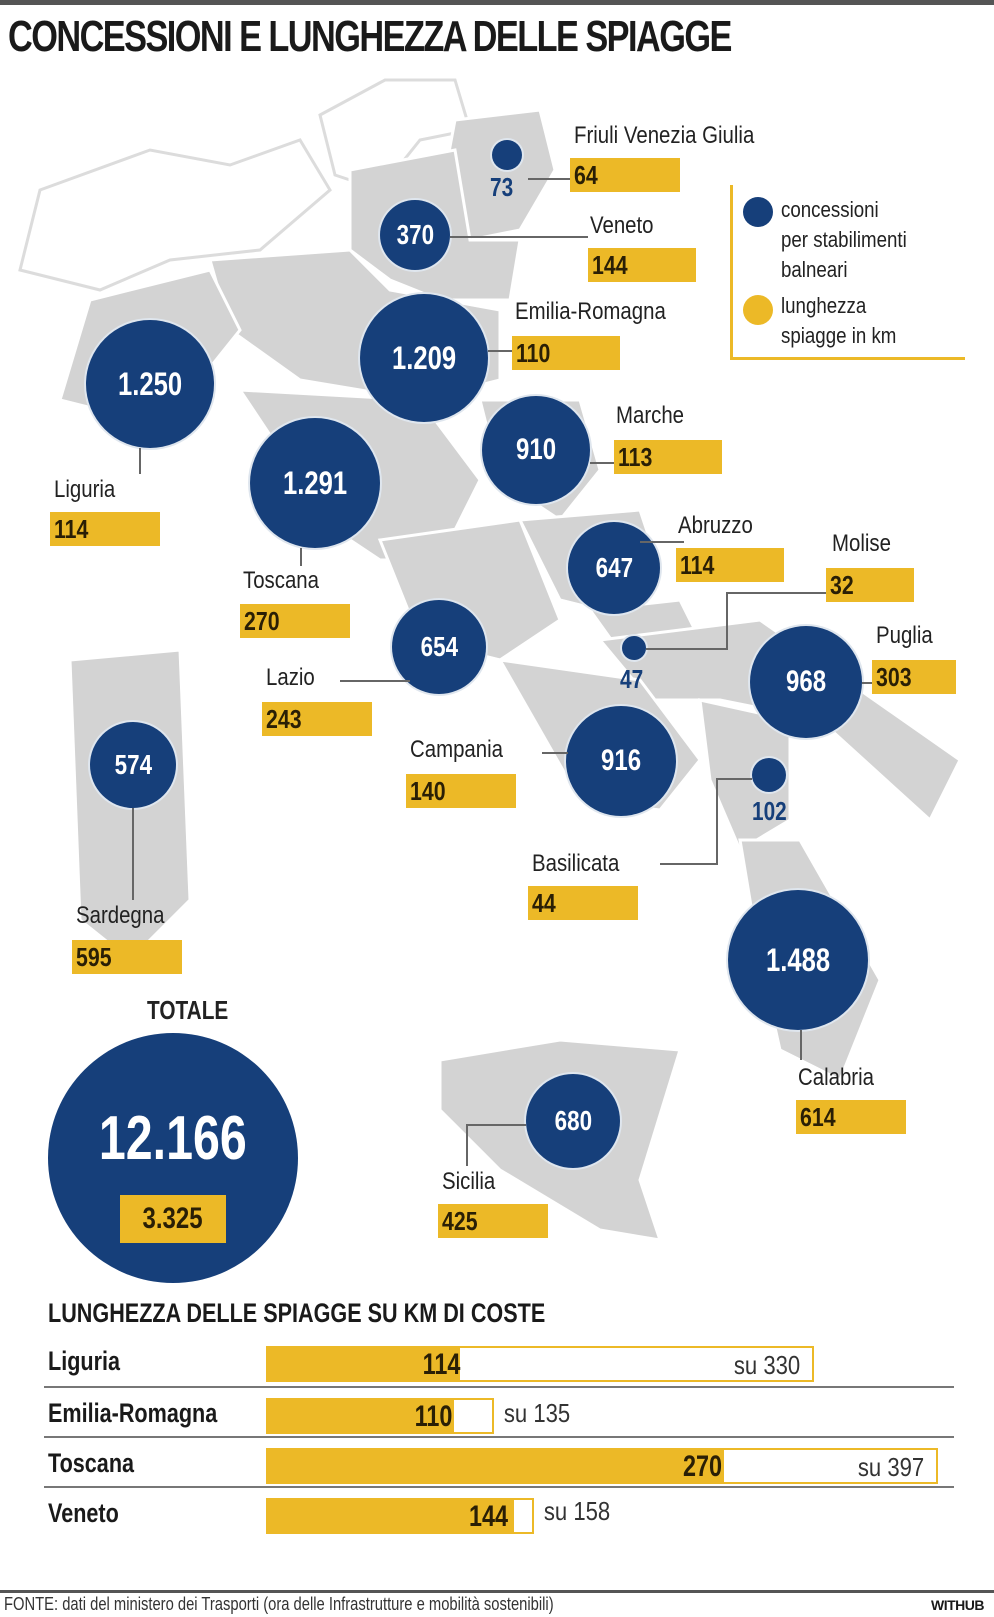 The height and width of the screenshot is (1617, 994). I want to click on emilia-romagna-label: Emilia-Romagna, so click(590, 311).